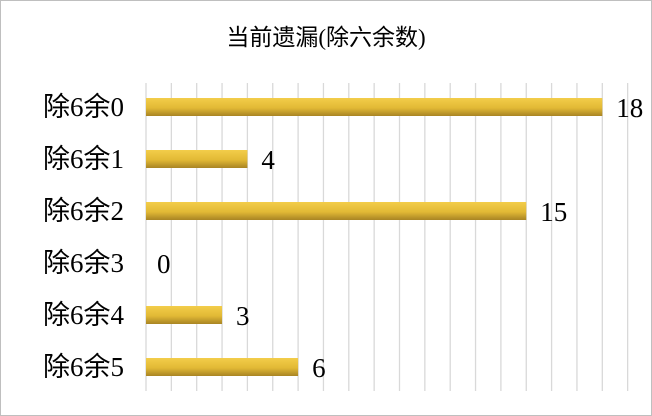 Image resolution: width=652 pixels, height=416 pixels. I want to click on category-label: 除6余2, so click(83, 211).